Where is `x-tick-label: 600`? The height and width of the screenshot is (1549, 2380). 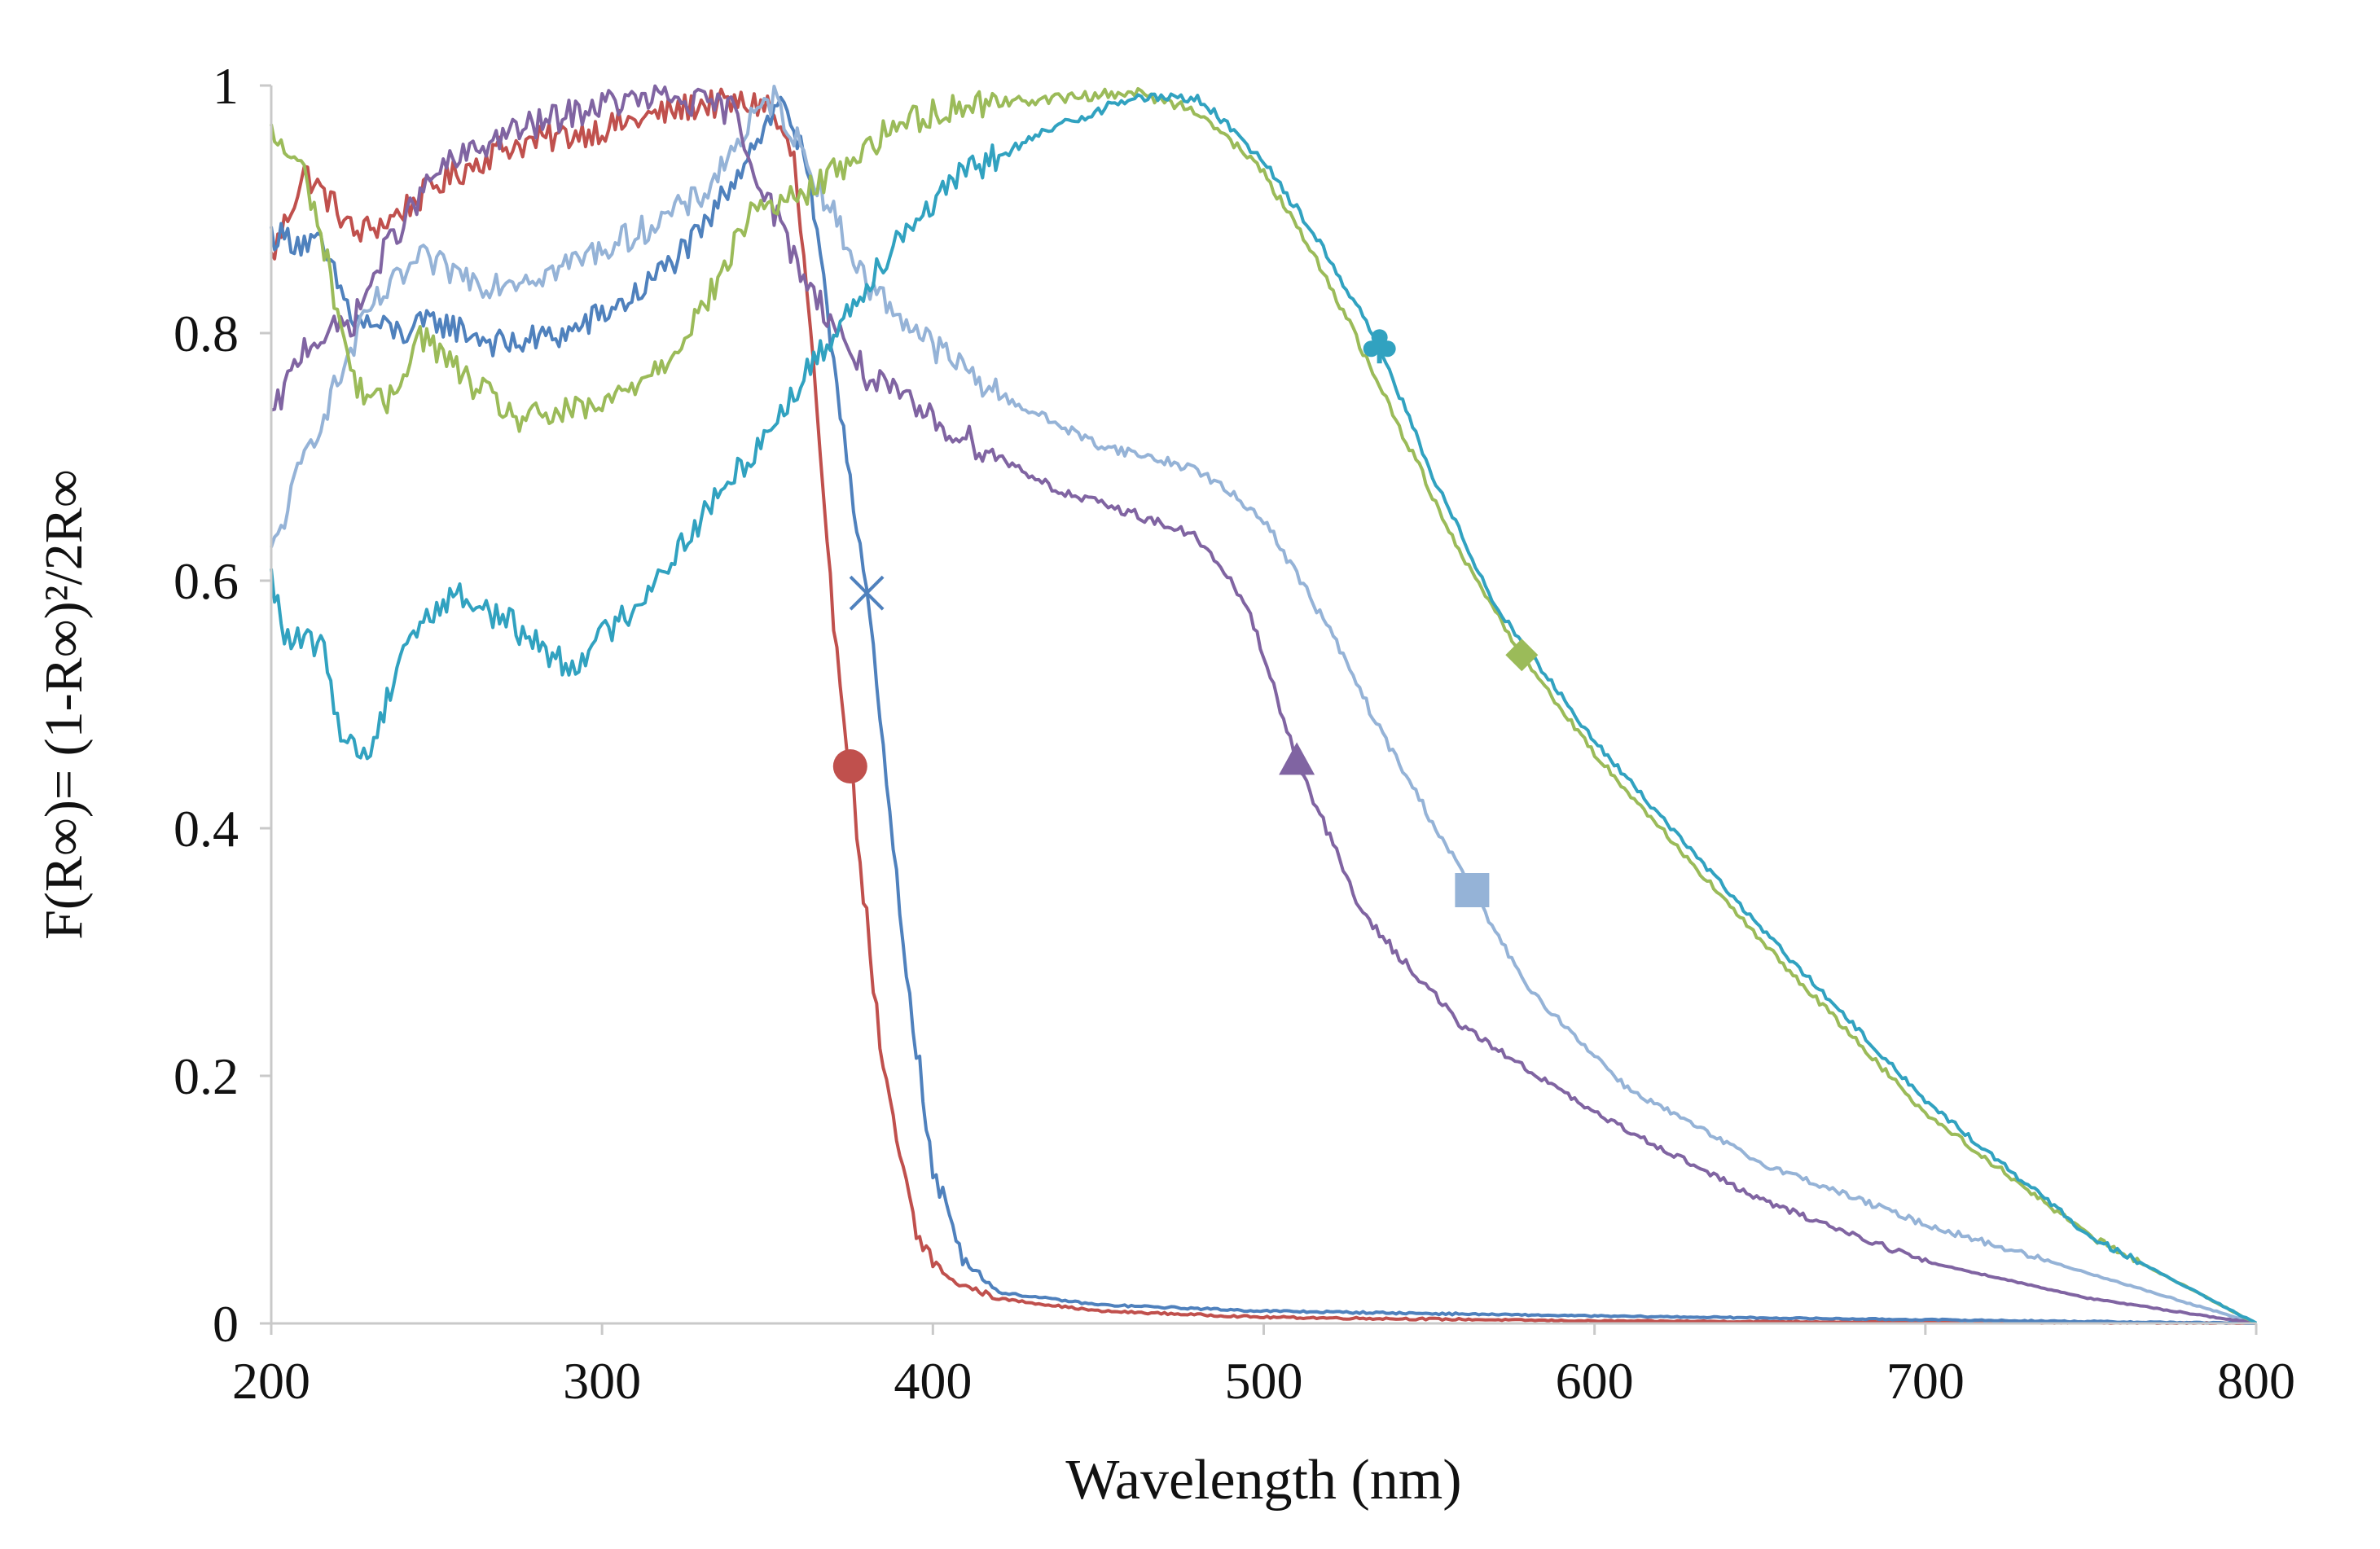 x-tick-label: 600 is located at coordinates (1595, 1381).